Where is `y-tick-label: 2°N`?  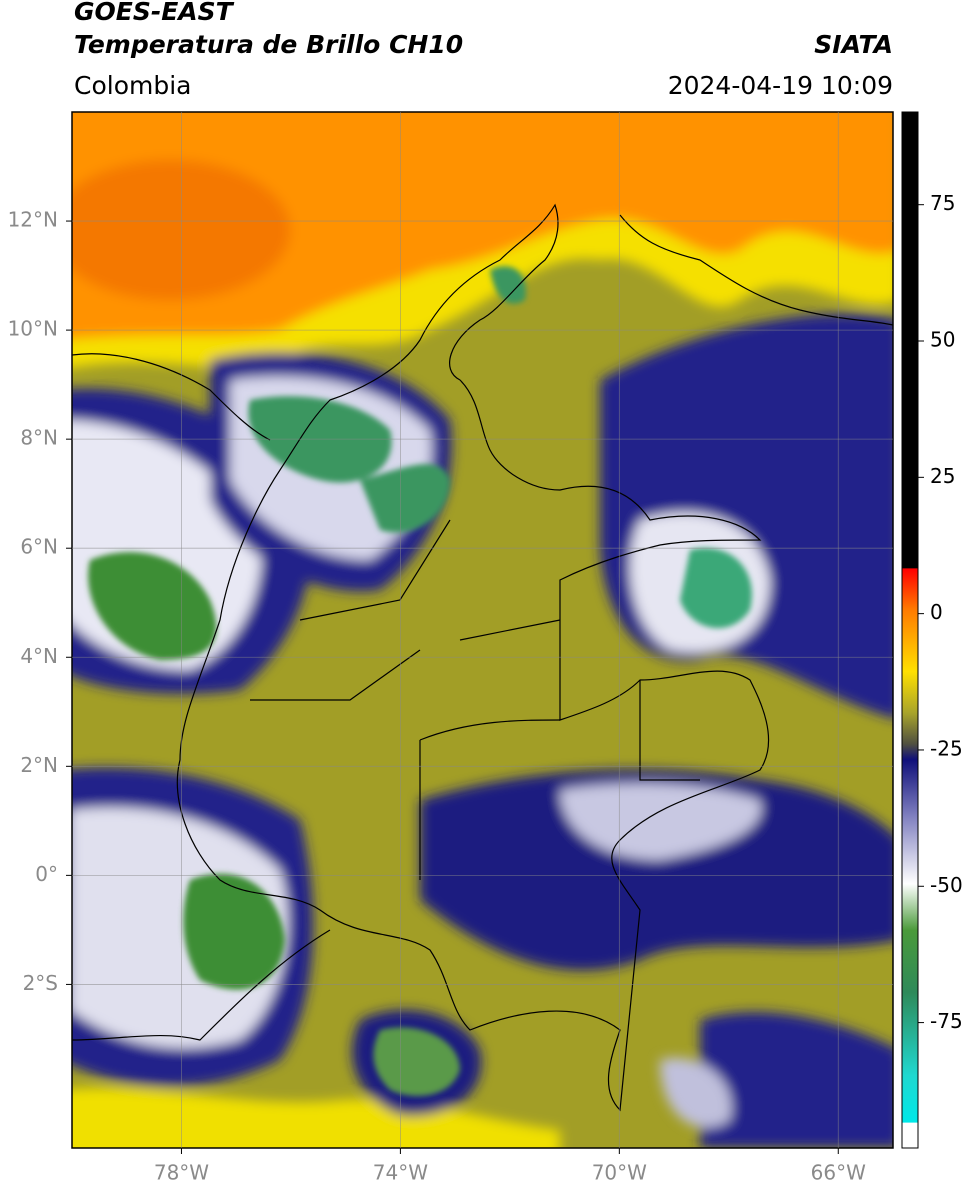
y-tick-label: 2°N is located at coordinates (39, 765).